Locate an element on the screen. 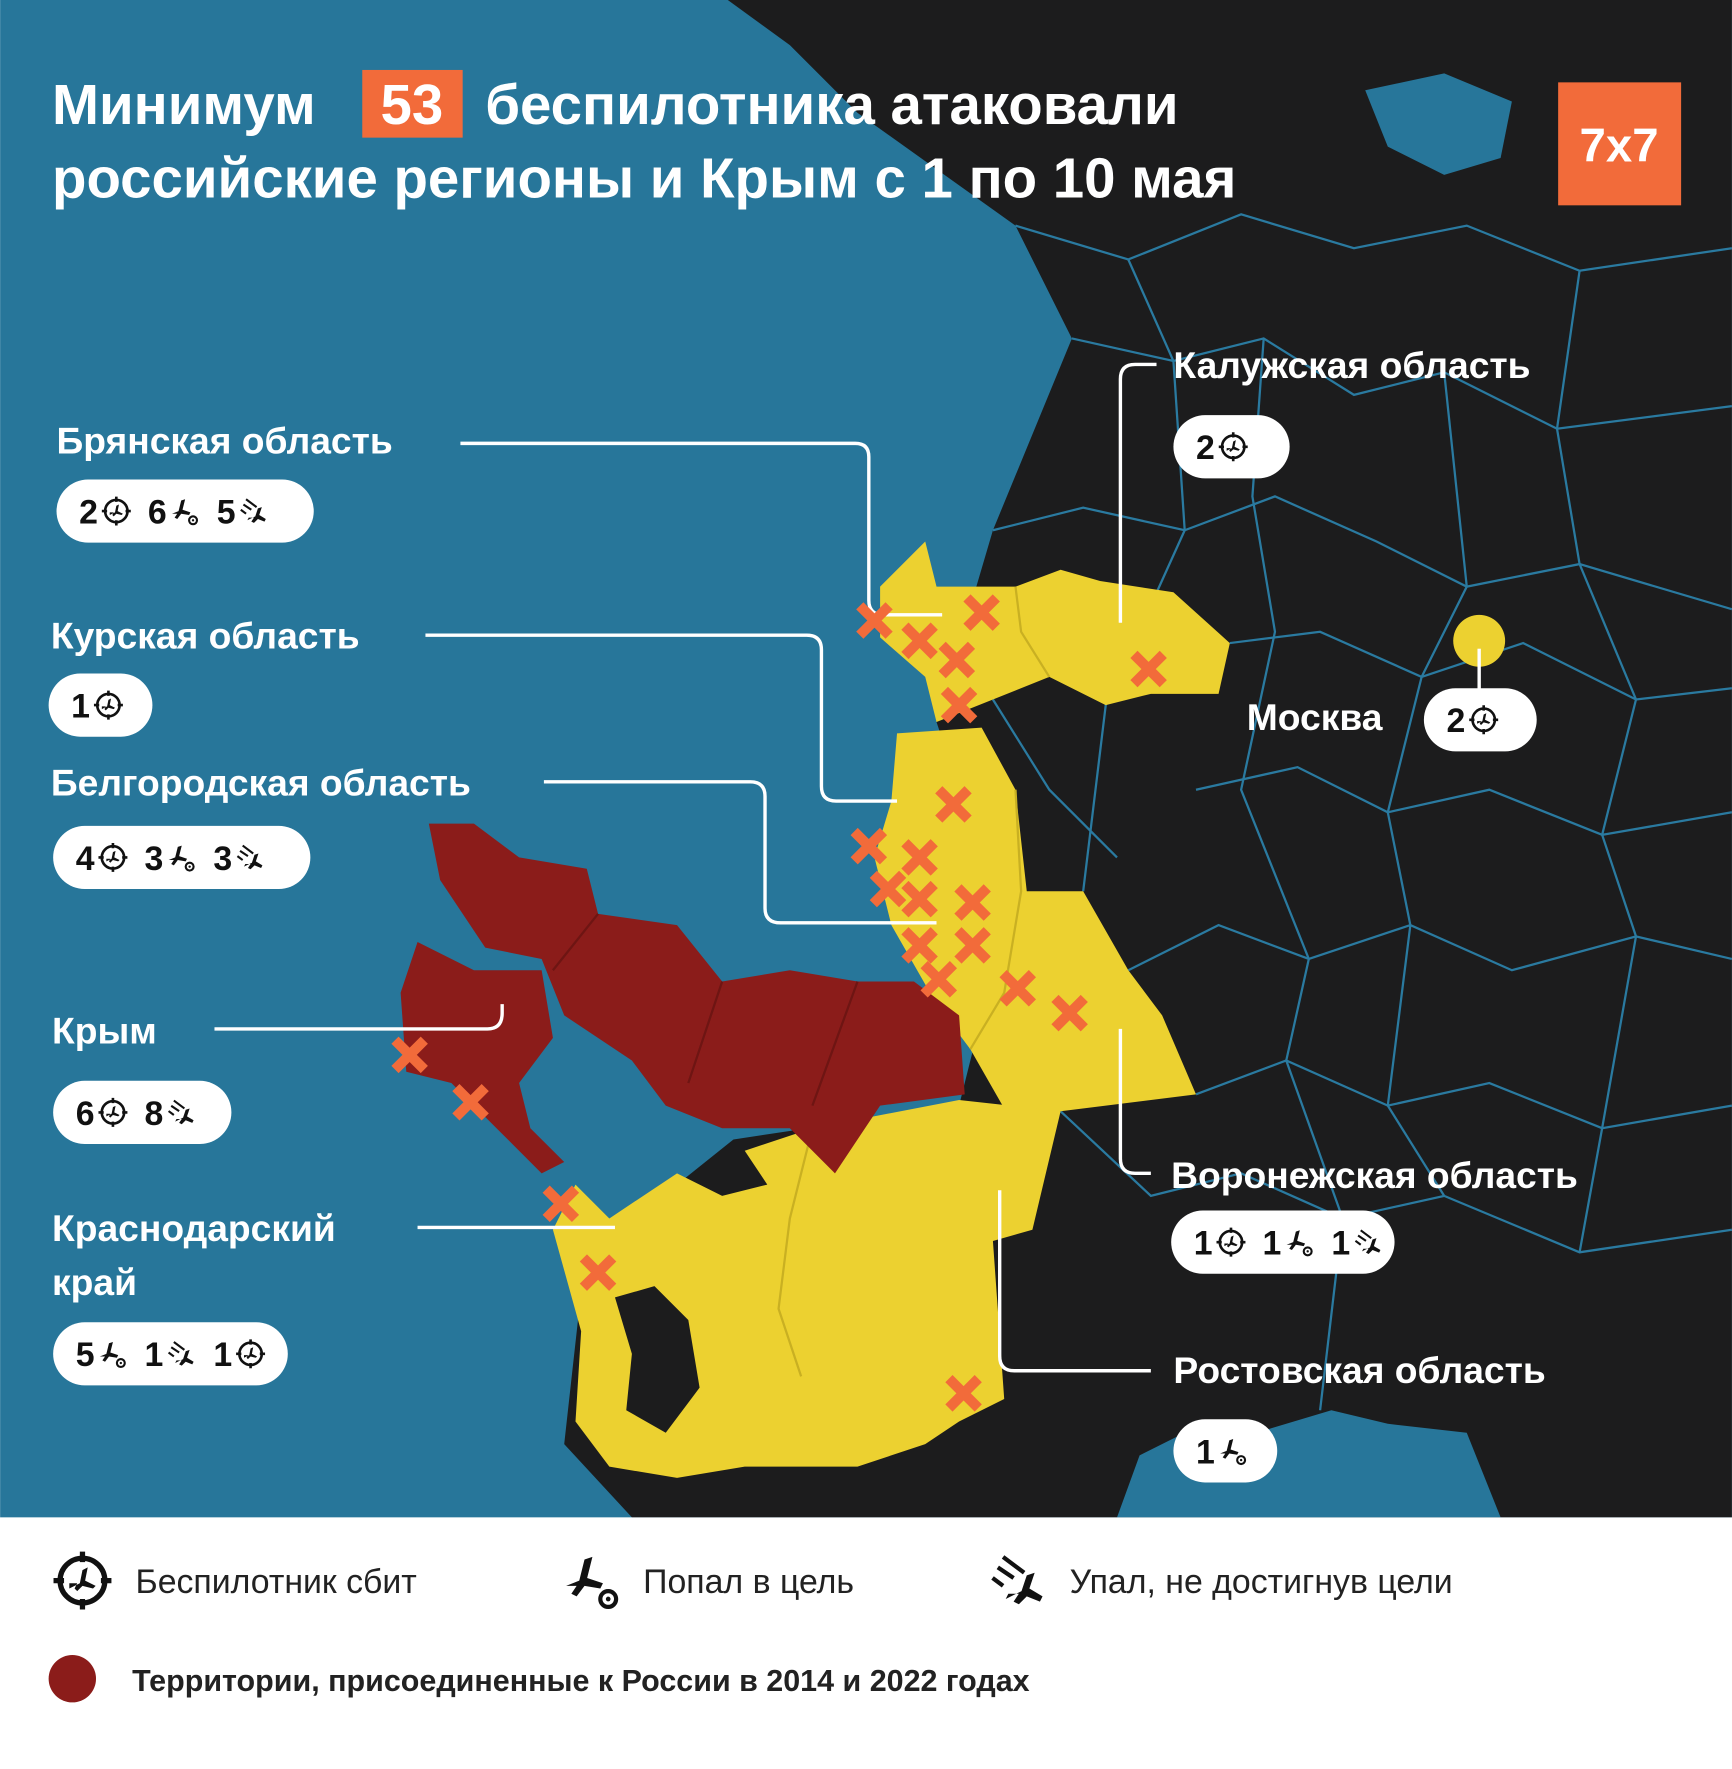 The width and height of the screenshot is (1732, 1769). region-callout: Воронежская область 1 1 1 is located at coordinates (1374, 1214).